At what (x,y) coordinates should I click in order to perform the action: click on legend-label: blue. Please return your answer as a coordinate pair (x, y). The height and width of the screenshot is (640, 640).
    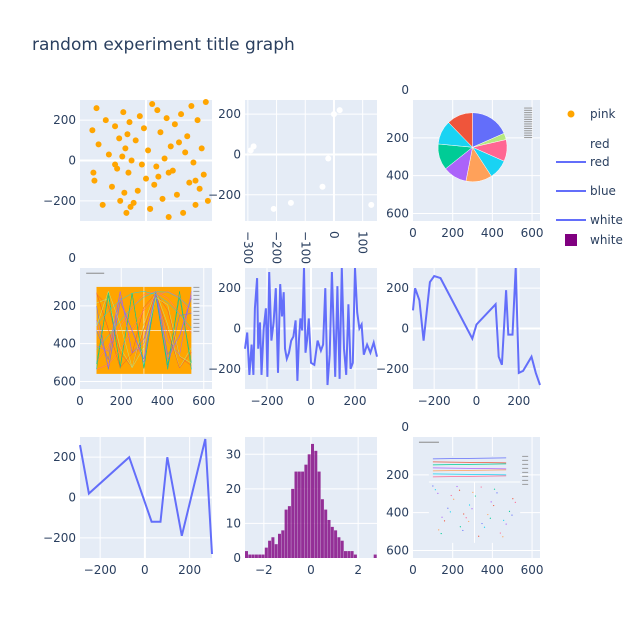
    Looking at the image, I should click on (603, 191).